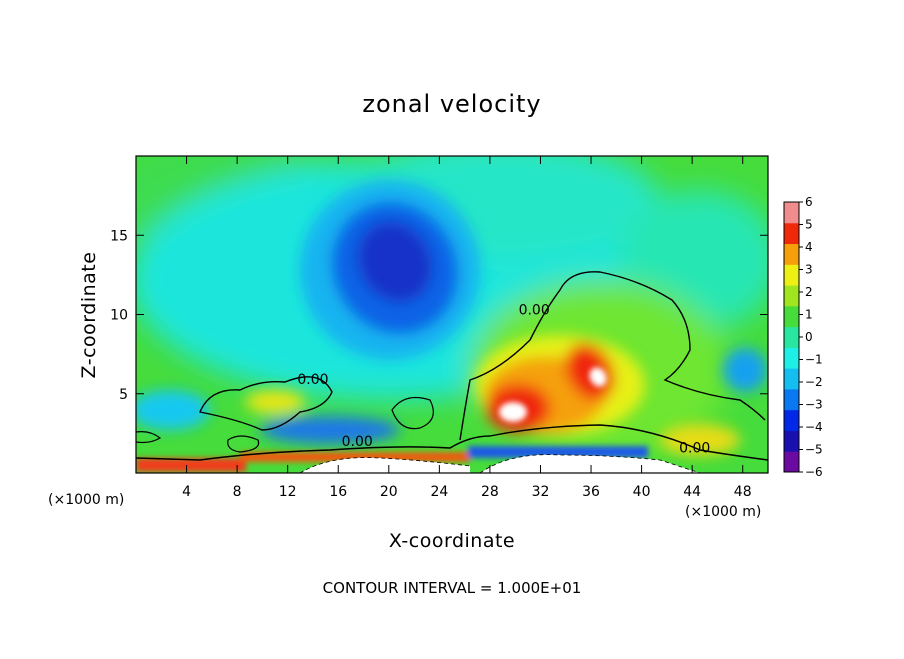 The width and height of the screenshot is (904, 659). I want to click on field-core-max-low, so click(513, 412).